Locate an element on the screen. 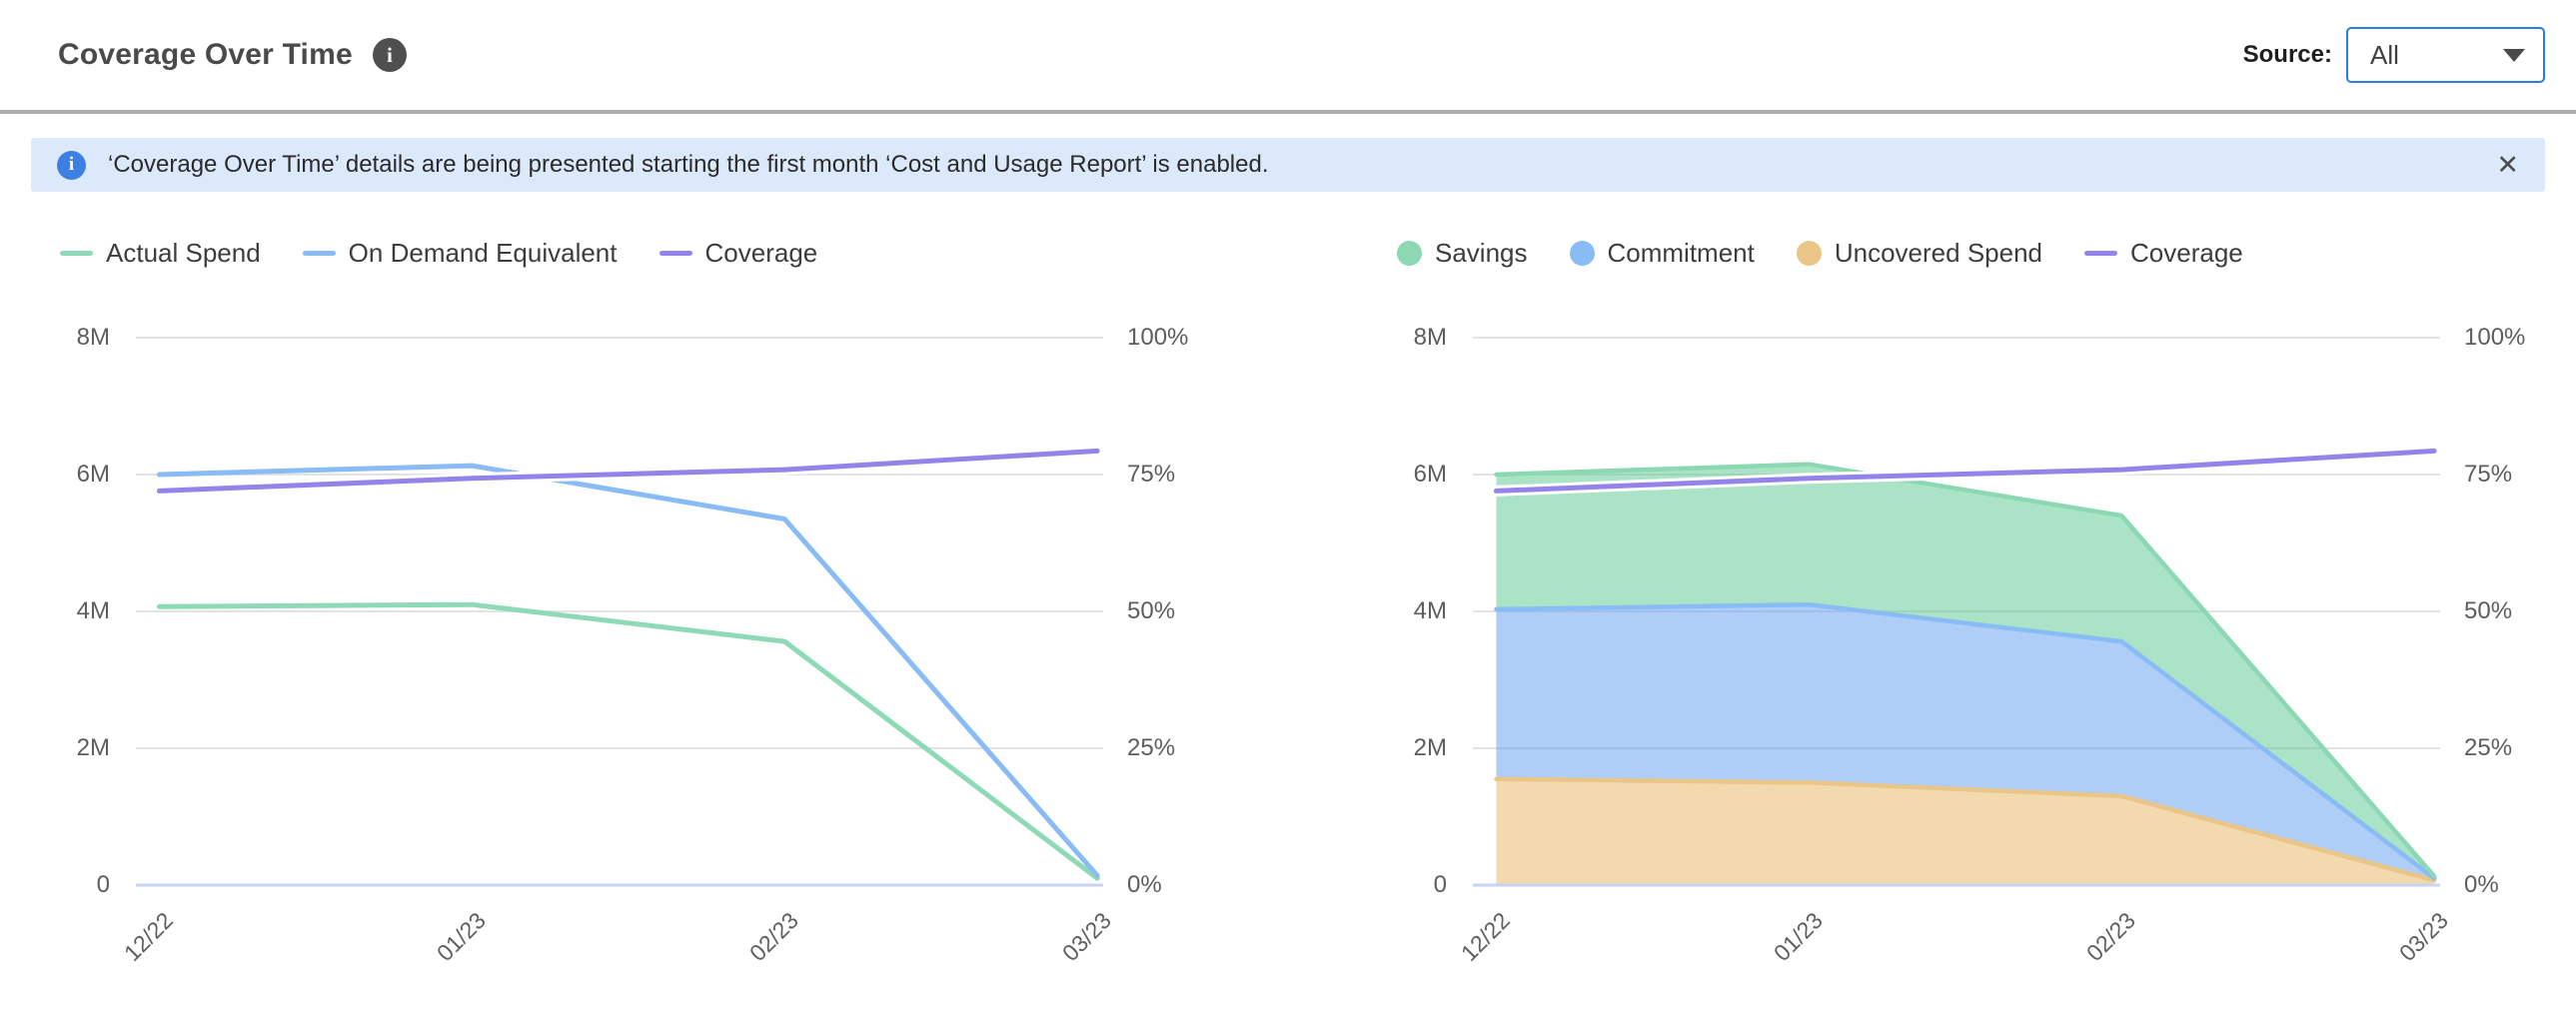 Image resolution: width=2576 pixels, height=1015 pixels. legend-item-on-demand-equivalent: On Demand Equivalent is located at coordinates (460, 254).